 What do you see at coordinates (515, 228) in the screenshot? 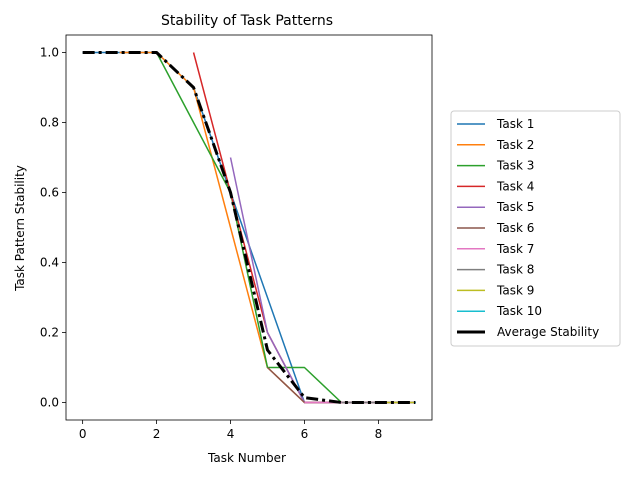
I see `legend-label: Task 6` at bounding box center [515, 228].